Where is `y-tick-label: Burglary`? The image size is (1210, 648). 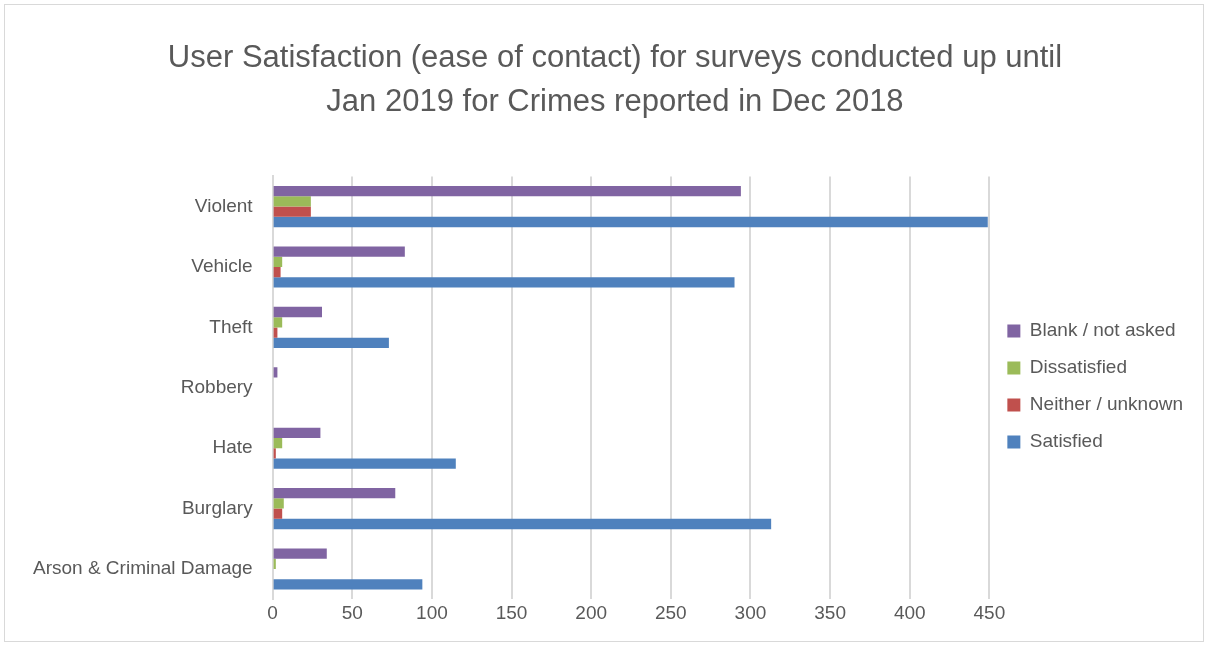 y-tick-label: Burglary is located at coordinates (217, 507).